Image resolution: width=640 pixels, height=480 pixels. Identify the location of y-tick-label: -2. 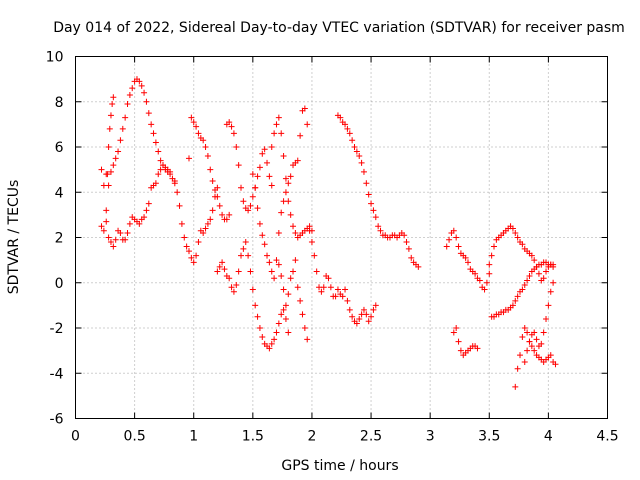
(57, 329).